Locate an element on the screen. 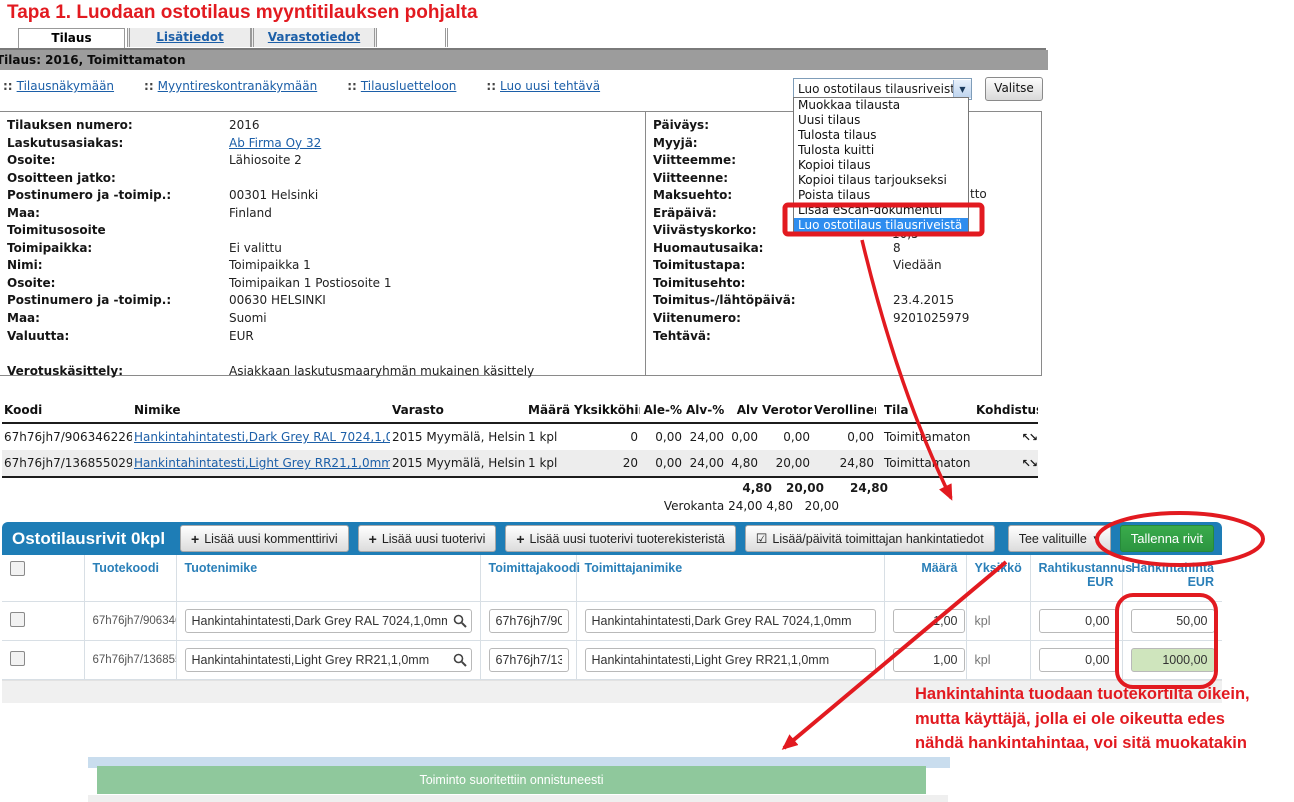 The width and height of the screenshot is (1294, 802). detail-row: Nimi: Toimipaikka 1 is located at coordinates (159, 265).